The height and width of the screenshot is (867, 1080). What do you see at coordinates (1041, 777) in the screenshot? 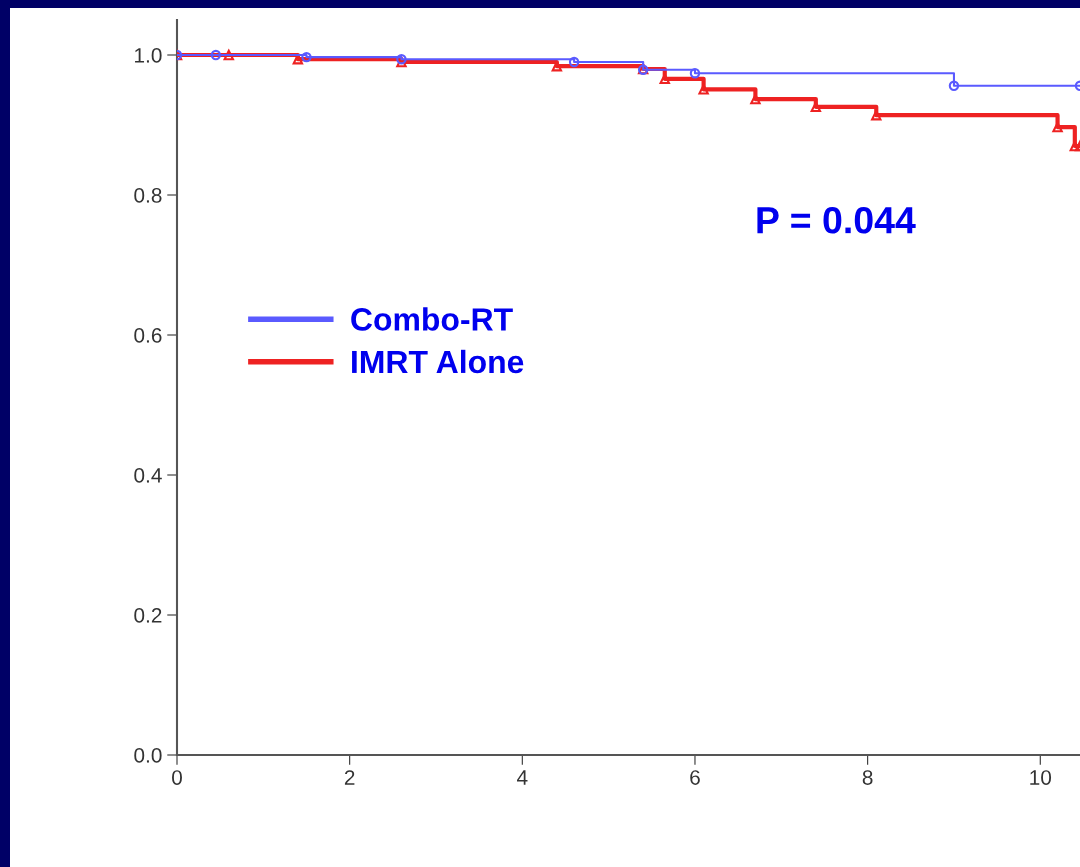
I see `x-tick-label: 10` at bounding box center [1041, 777].